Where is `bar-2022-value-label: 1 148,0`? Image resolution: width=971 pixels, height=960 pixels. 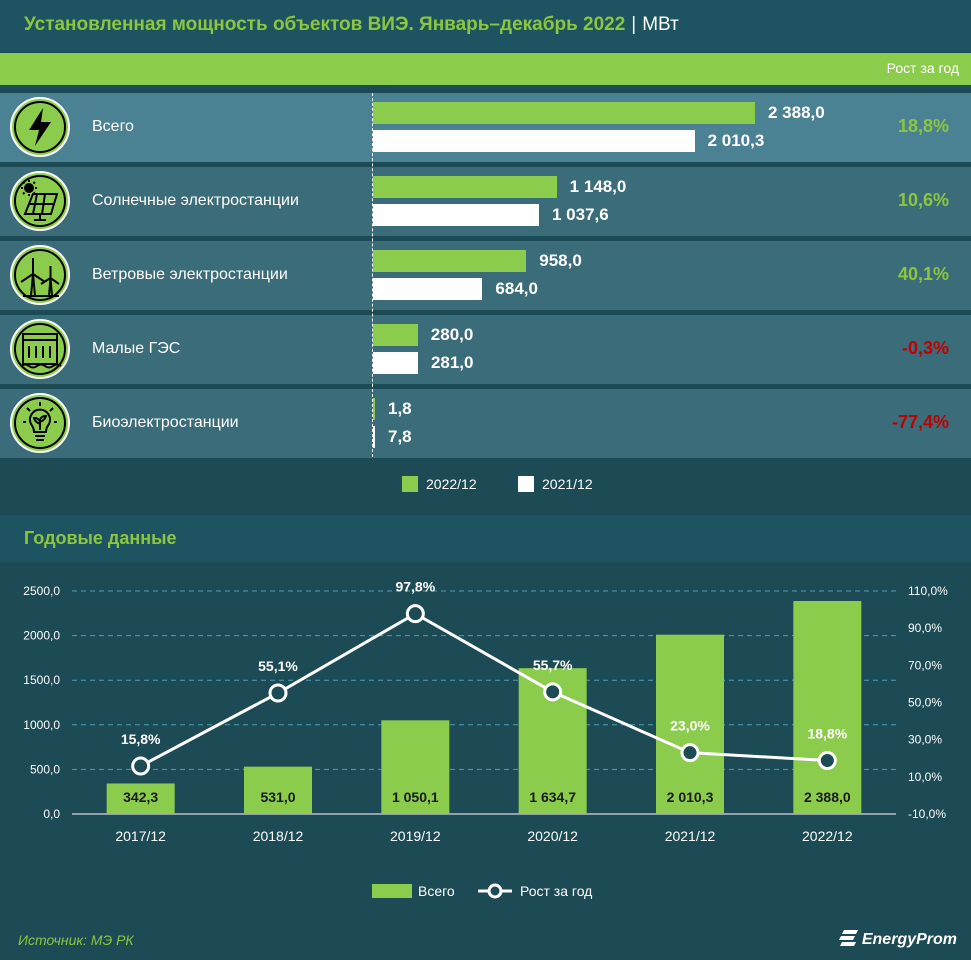
bar-2022-value-label: 1 148,0 is located at coordinates (598, 186).